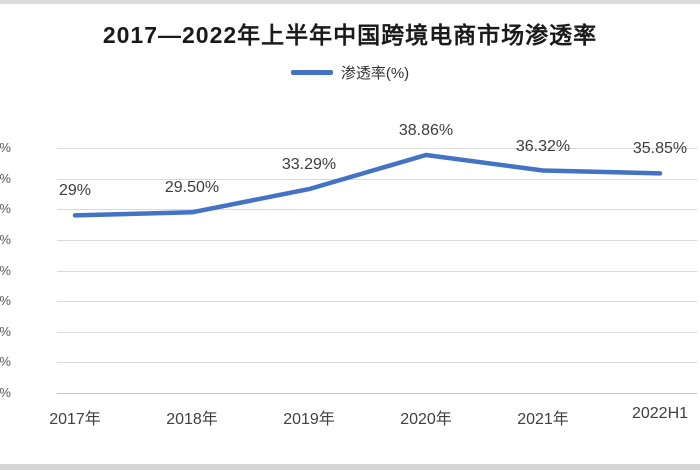  What do you see at coordinates (426, 419) in the screenshot?
I see `x-axis-label: 2020年` at bounding box center [426, 419].